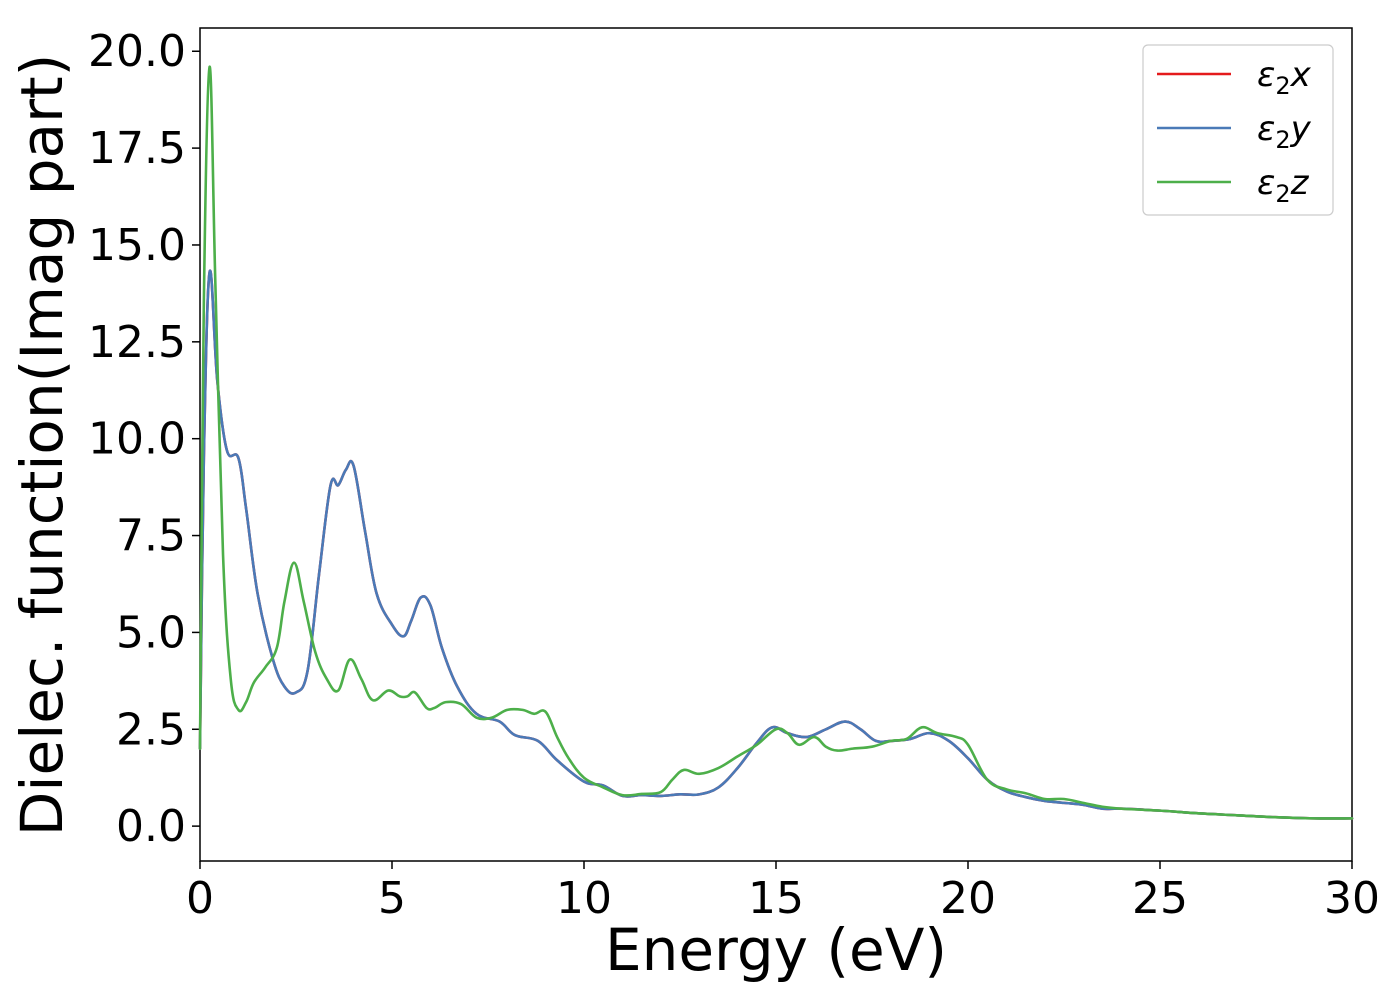 Image resolution: width=1400 pixels, height=1000 pixels. What do you see at coordinates (137, 439) in the screenshot?
I see `y-tick-label: 10.0` at bounding box center [137, 439].